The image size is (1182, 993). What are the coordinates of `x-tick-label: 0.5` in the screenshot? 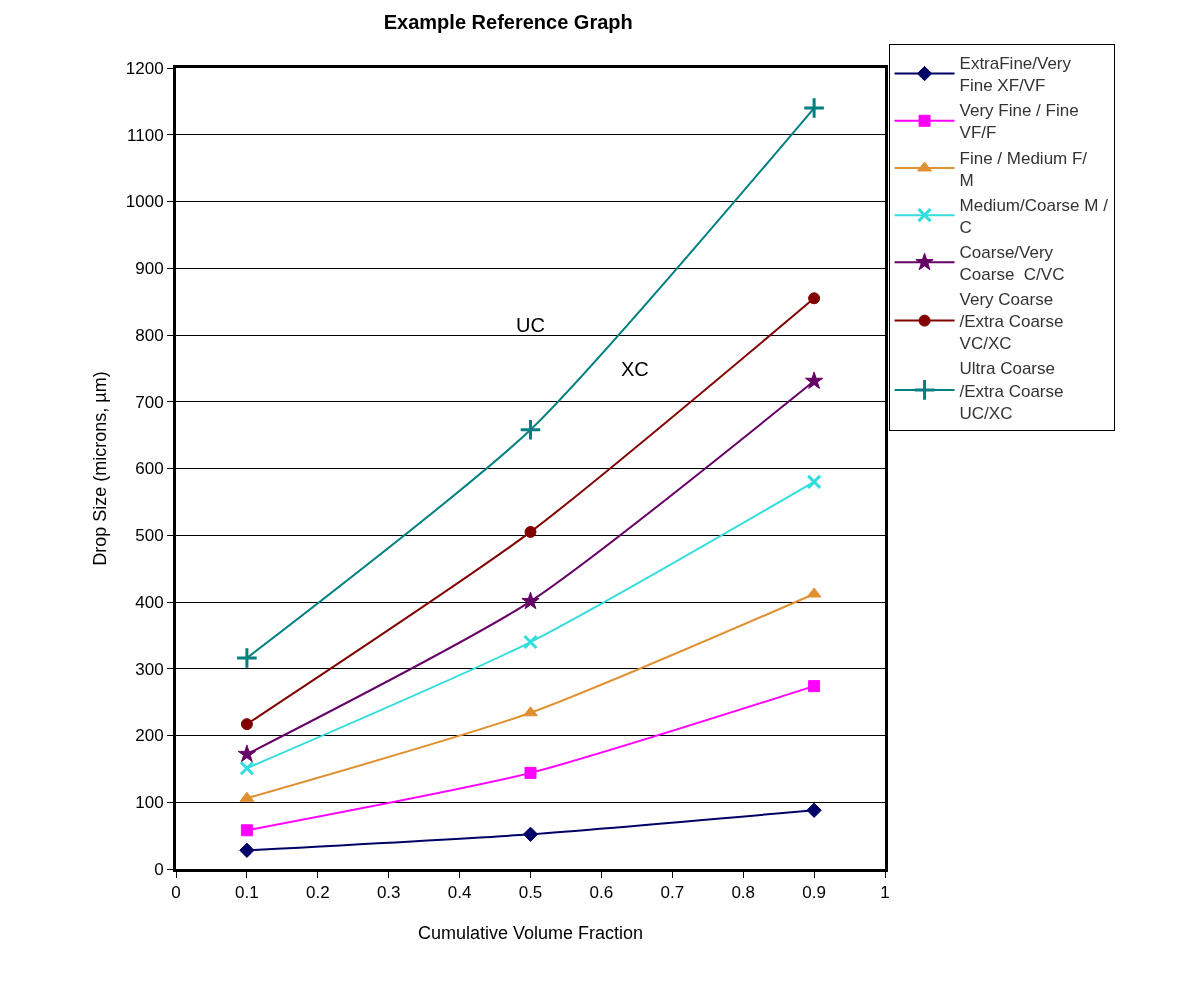 It's located at (530, 893).